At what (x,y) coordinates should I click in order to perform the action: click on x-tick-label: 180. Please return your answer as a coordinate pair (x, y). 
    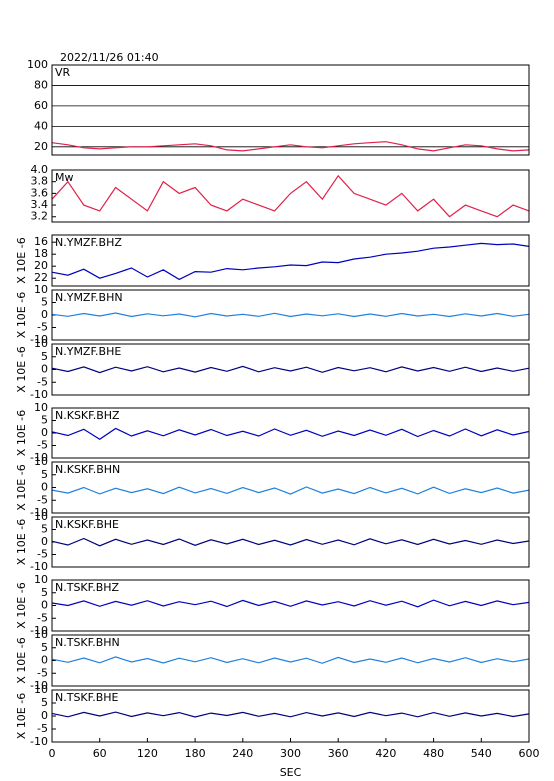
    Looking at the image, I should click on (195, 753).